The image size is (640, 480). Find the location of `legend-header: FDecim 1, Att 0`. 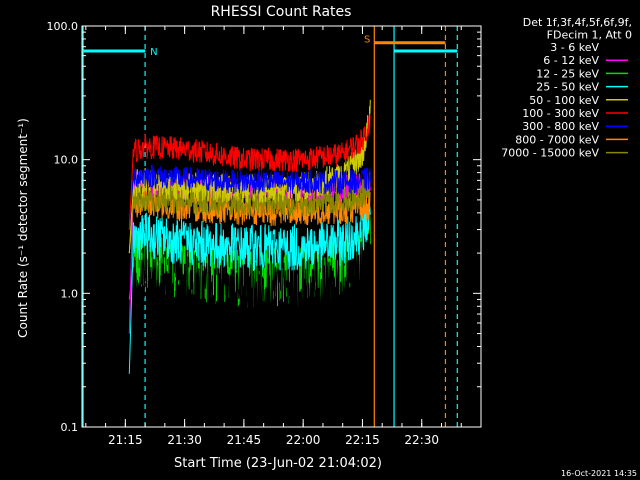

legend-header: FDecim 1, Att 0 is located at coordinates (589, 35).